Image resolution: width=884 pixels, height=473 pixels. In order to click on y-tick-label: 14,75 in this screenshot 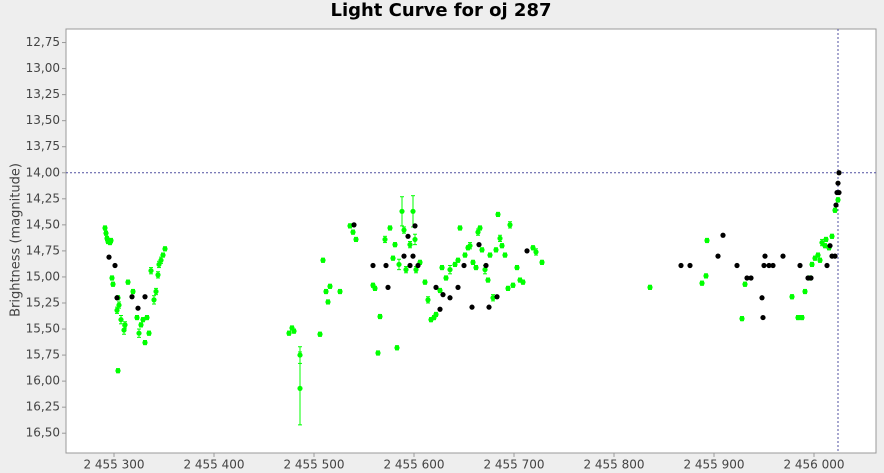, I will do `click(43, 250)`.